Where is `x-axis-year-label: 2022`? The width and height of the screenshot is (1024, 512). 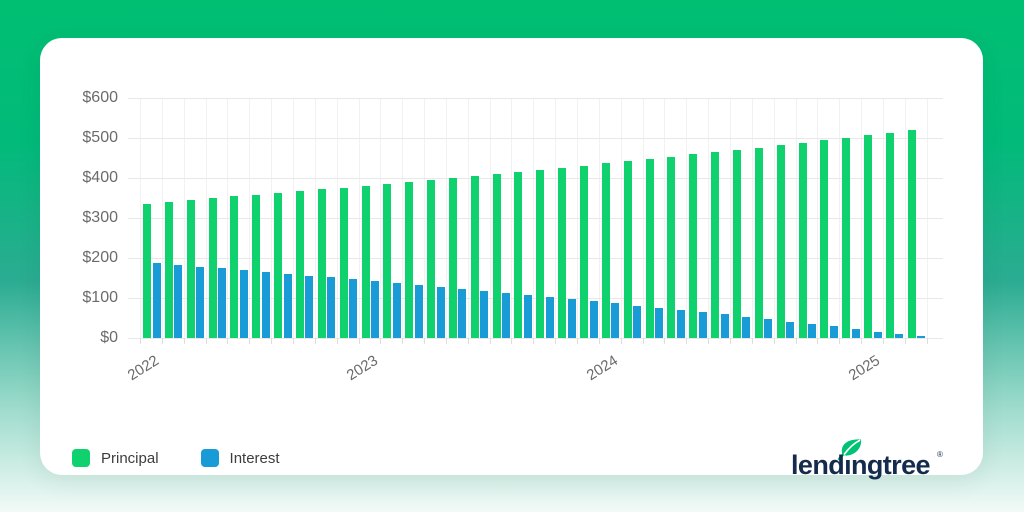 x-axis-year-label: 2022 is located at coordinates (143, 368).